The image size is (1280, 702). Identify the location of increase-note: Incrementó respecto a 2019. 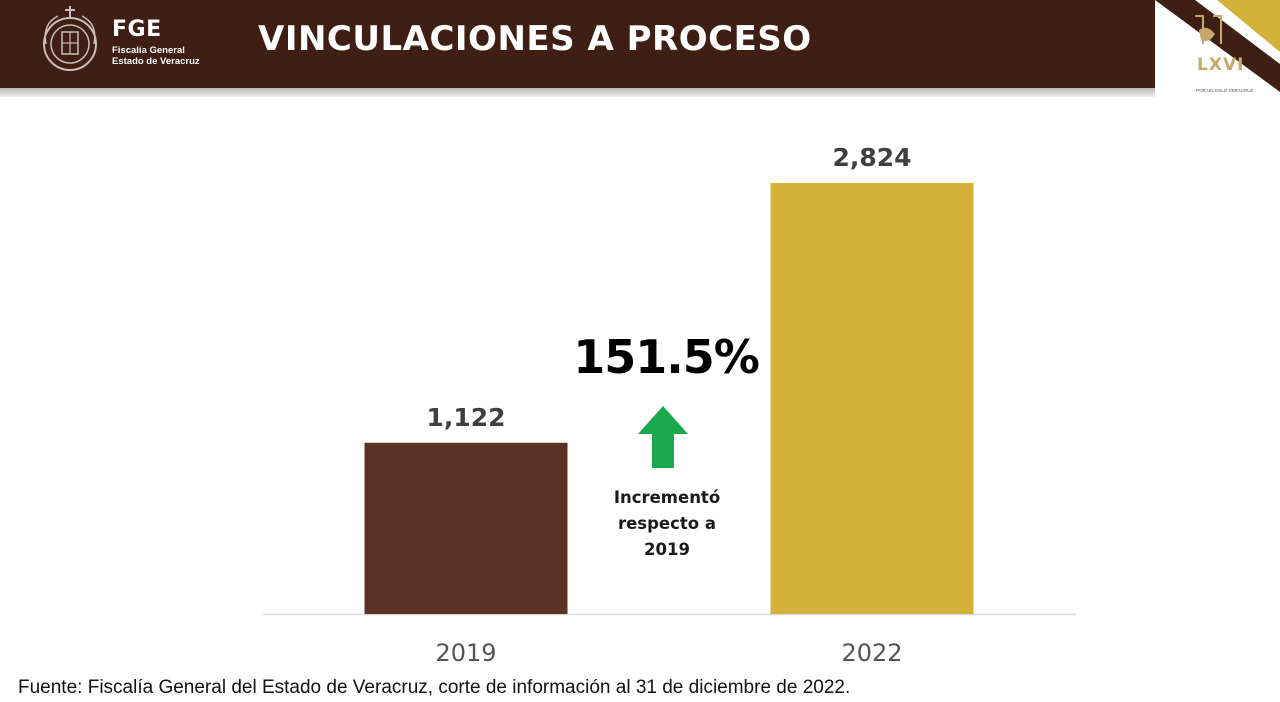
(667, 524).